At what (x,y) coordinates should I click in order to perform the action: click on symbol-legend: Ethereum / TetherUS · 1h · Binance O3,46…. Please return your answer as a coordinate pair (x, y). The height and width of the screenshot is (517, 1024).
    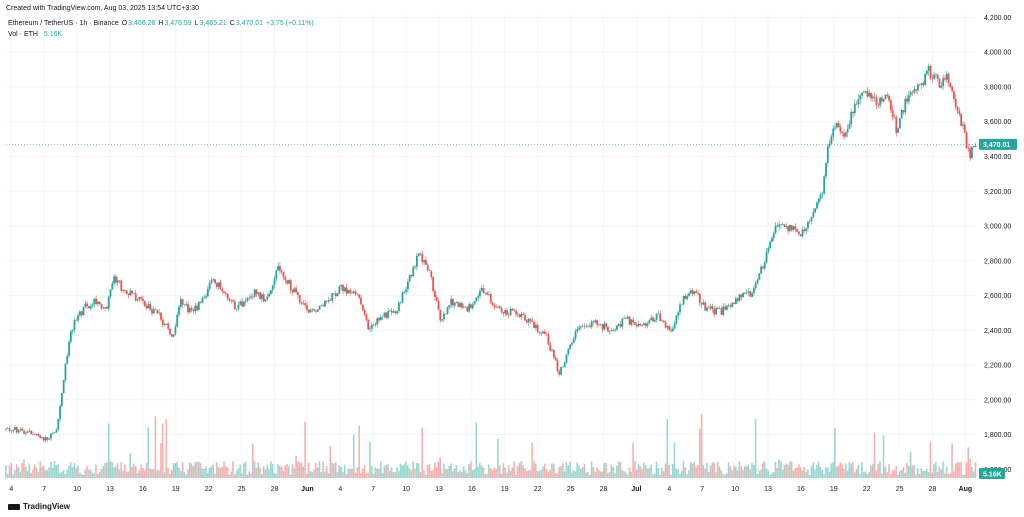
    Looking at the image, I should click on (161, 23).